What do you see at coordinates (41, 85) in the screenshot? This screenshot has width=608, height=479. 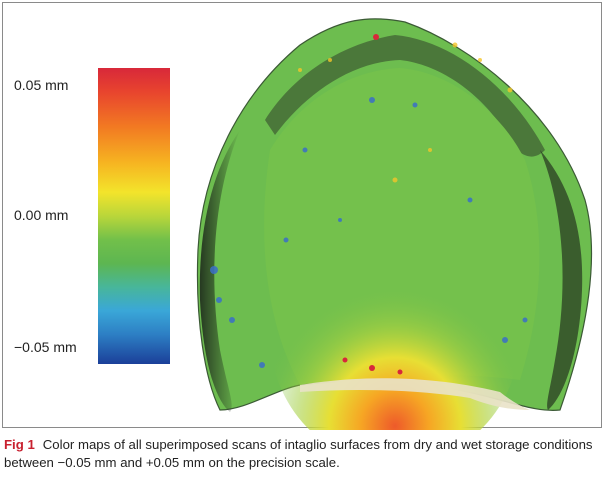 I see `scale-label-max: 0.05 mm` at bounding box center [41, 85].